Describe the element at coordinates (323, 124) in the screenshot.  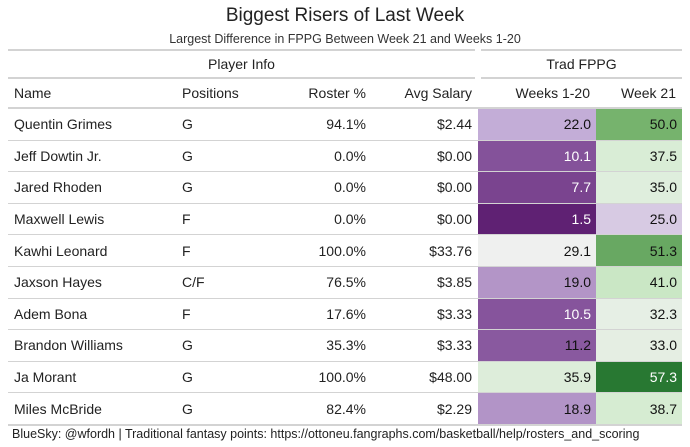
I see `cell-roster: 94.1%` at that location.